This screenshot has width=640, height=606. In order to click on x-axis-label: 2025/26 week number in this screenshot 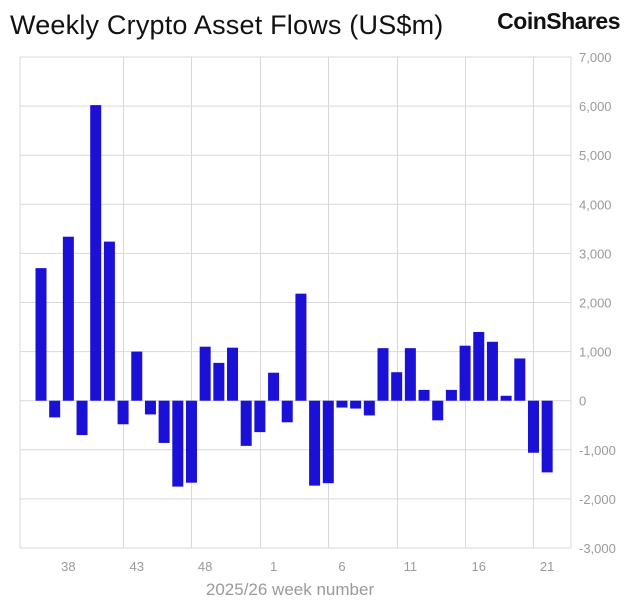, I will do `click(290, 589)`.